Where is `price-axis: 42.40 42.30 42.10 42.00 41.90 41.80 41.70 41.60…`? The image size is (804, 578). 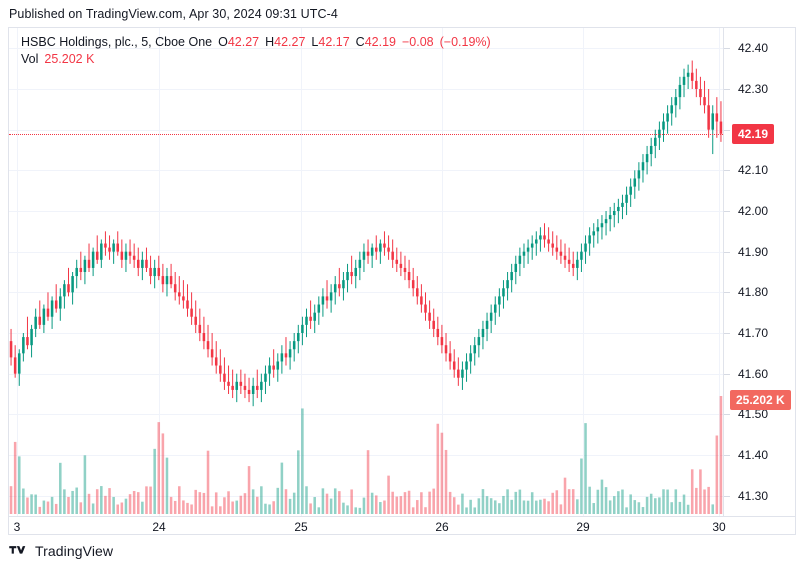
price-axis: 42.40 42.30 42.10 42.00 41.90 41.80 41.70 41.60… is located at coordinates (759, 272).